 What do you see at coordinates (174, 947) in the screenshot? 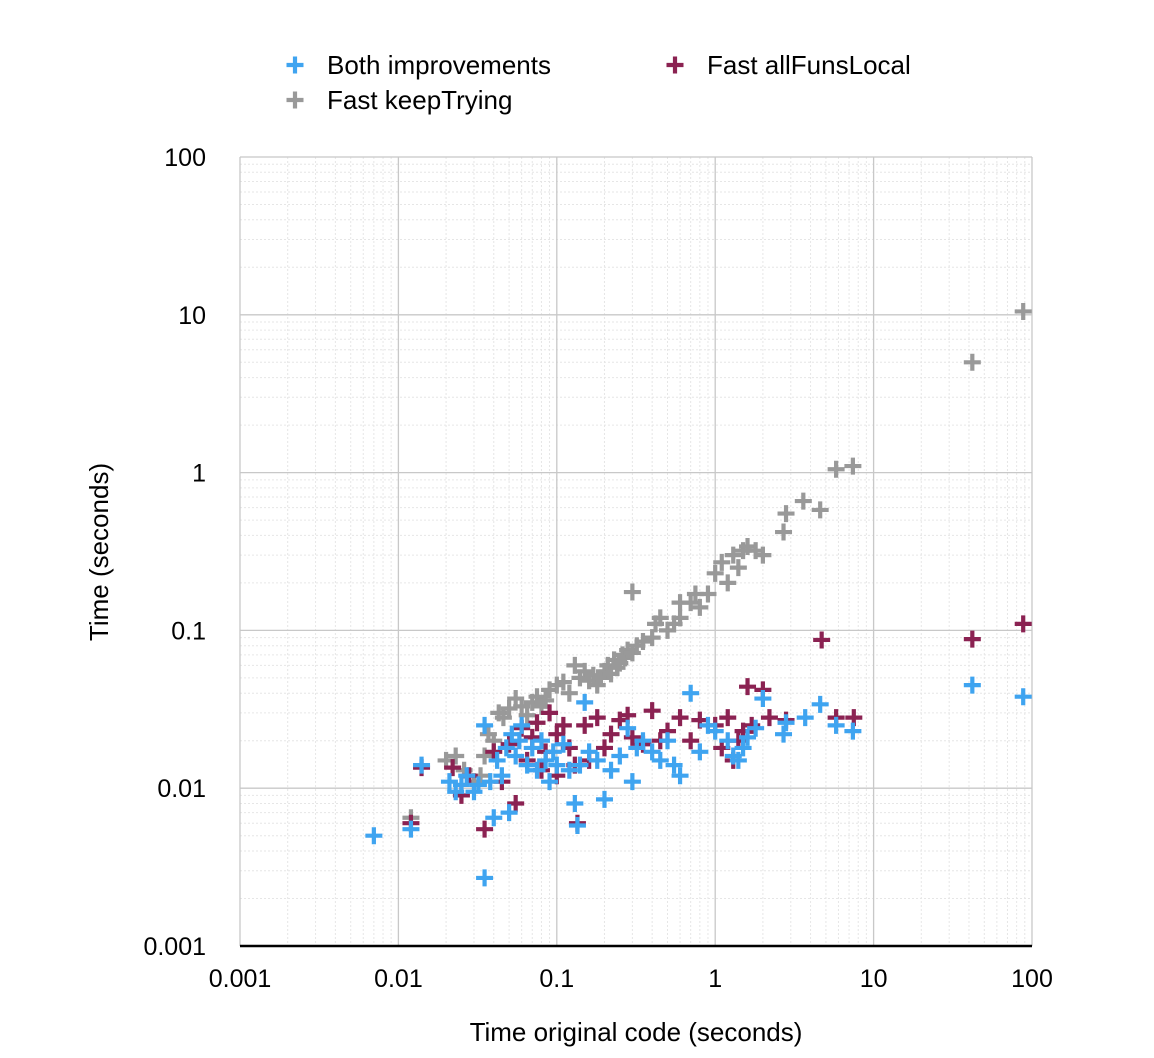
I see `y-tick-label: 0.001` at bounding box center [174, 947].